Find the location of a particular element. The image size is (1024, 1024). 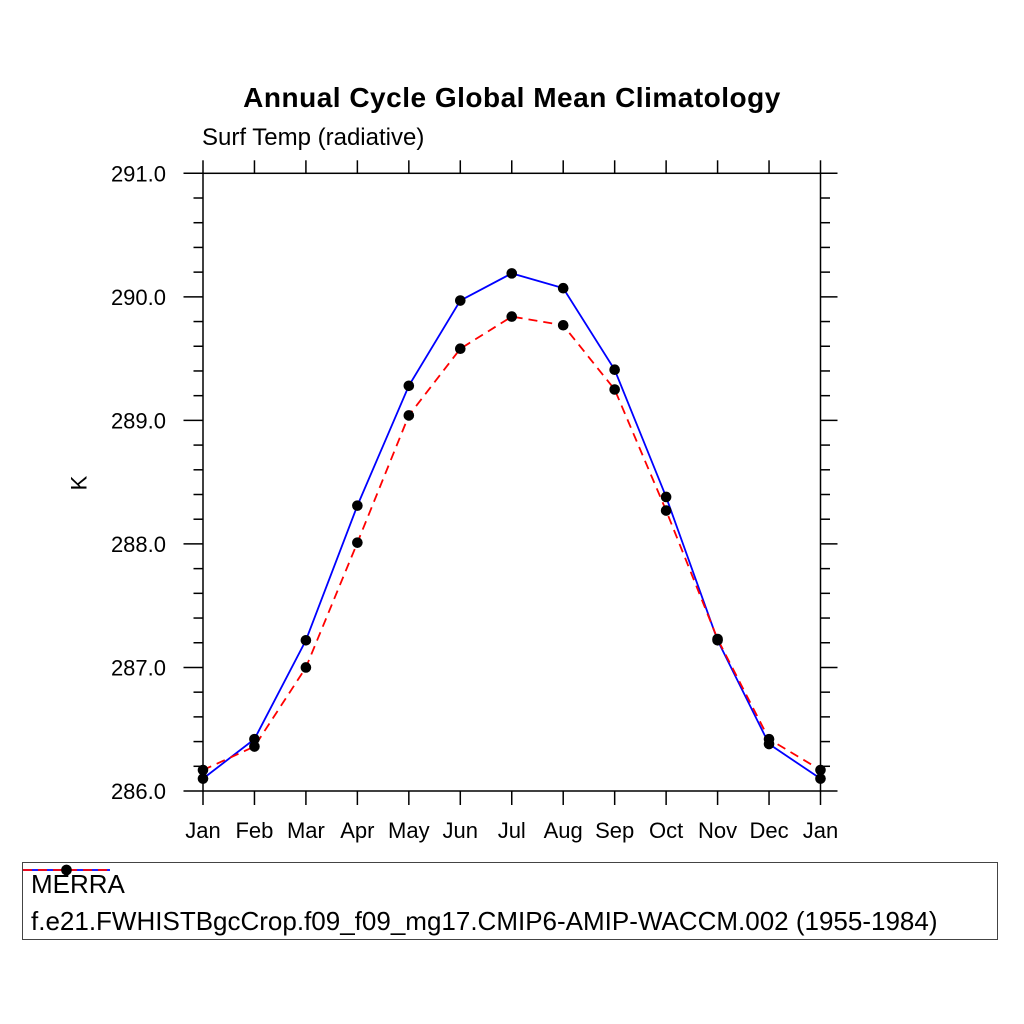

legend-line-sample is located at coordinates (66, 870).